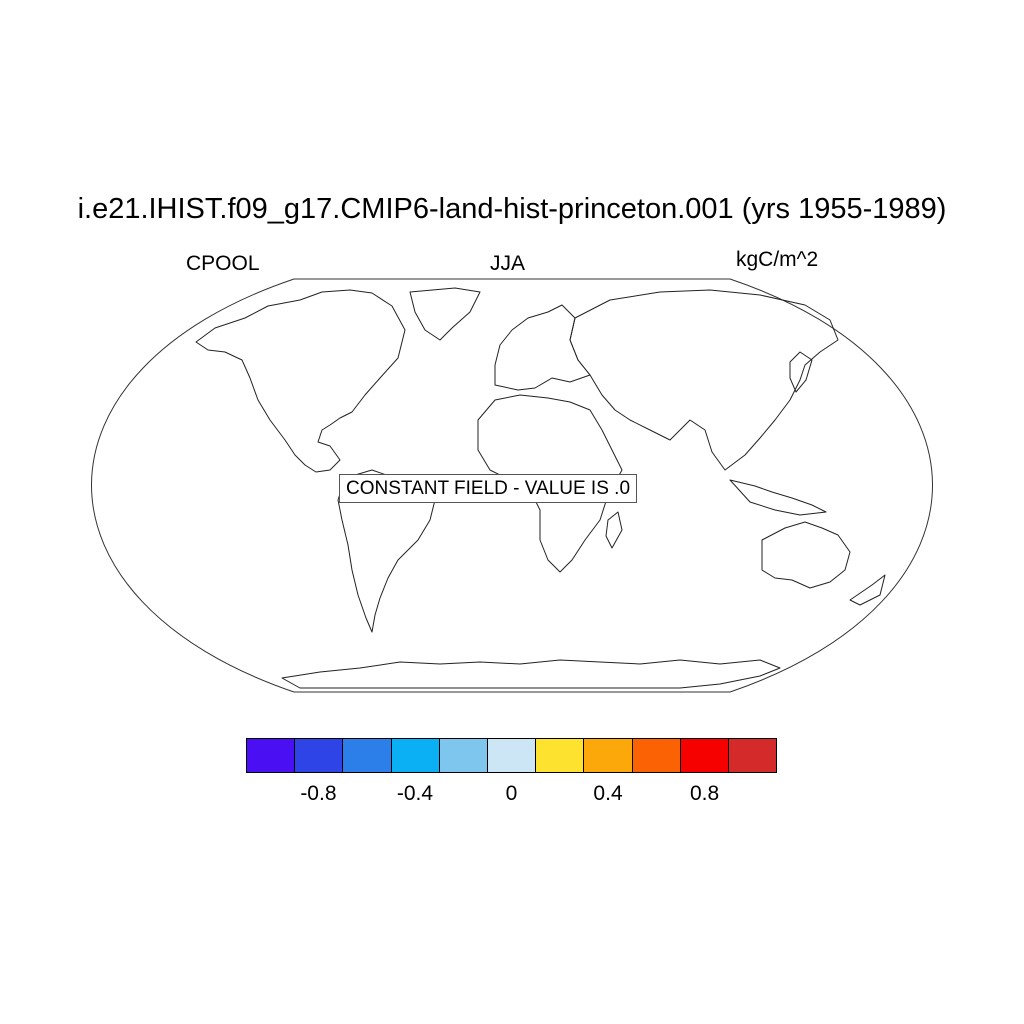 This screenshot has height=1024, width=1024. Describe the element at coordinates (608, 793) in the screenshot. I see `colorbar-tick-label: 0.4` at that location.